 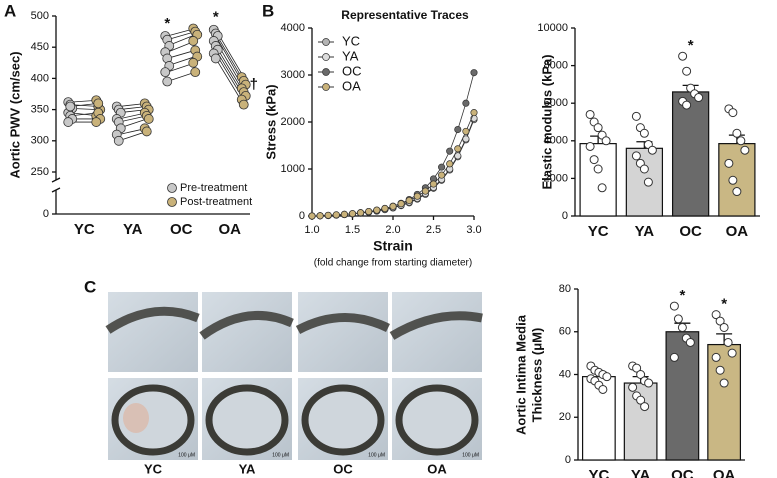 I want to click on x-tick-label: 2.0, so click(x=392, y=230).